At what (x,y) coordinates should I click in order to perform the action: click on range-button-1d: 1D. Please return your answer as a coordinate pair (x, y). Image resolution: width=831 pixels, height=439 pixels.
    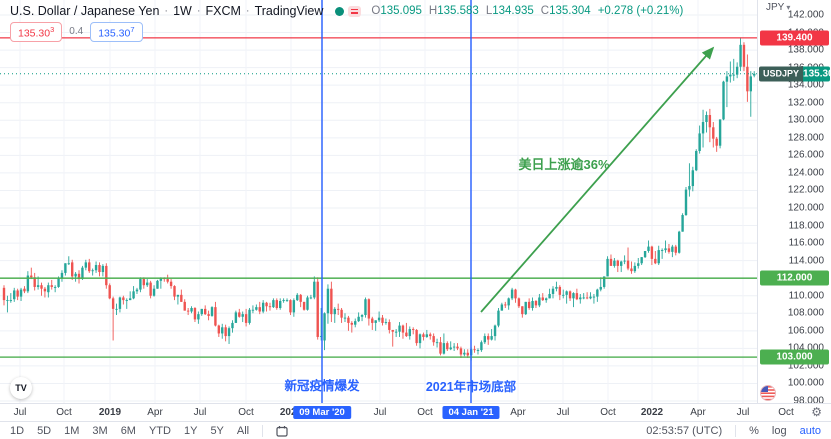
    Looking at the image, I should click on (17, 430).